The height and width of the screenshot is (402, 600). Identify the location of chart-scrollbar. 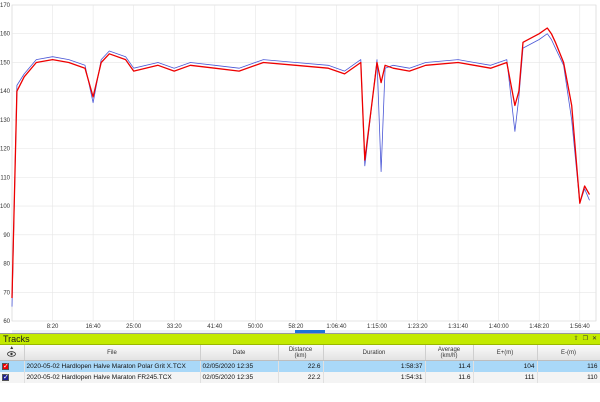
(306, 331).